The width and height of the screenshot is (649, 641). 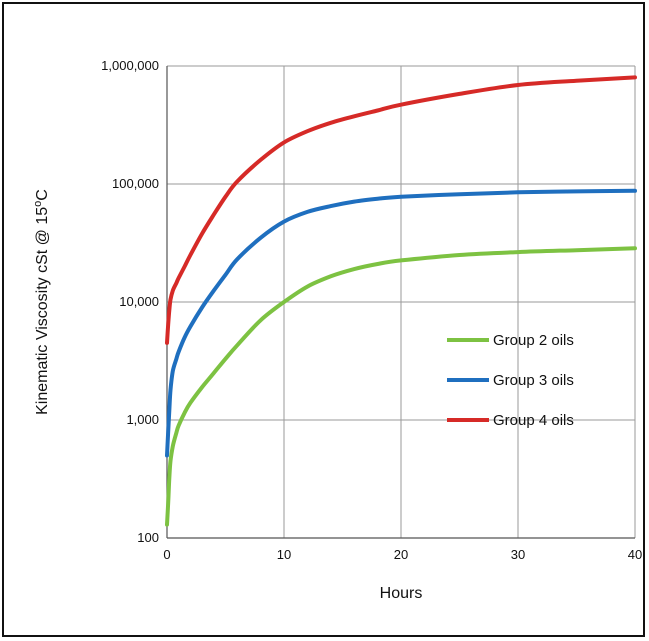 What do you see at coordinates (42, 195) in the screenshot?
I see `y-axis-title-unit: C` at bounding box center [42, 195].